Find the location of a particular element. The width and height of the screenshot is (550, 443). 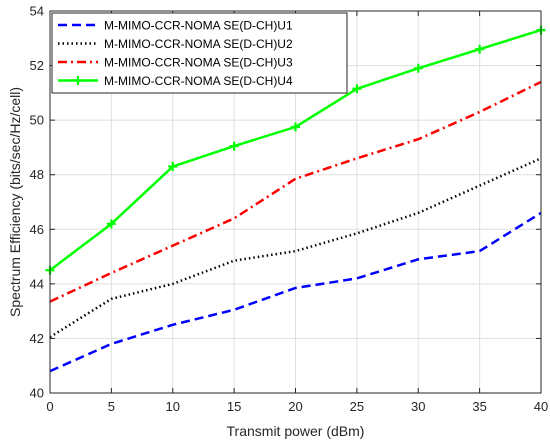

y-tick-label: 44 is located at coordinates (37, 283).